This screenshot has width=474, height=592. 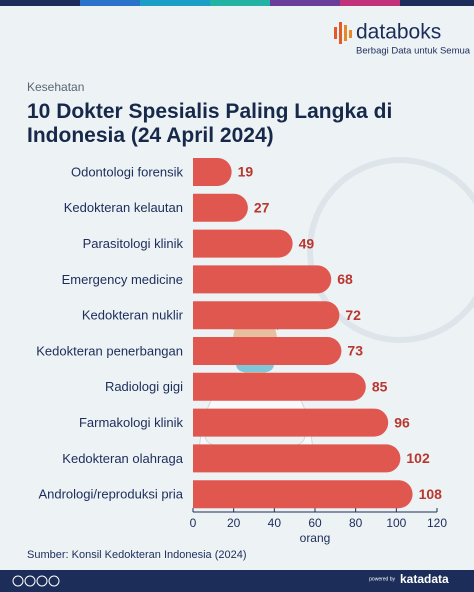 I want to click on decor, so click(x=390, y=250).